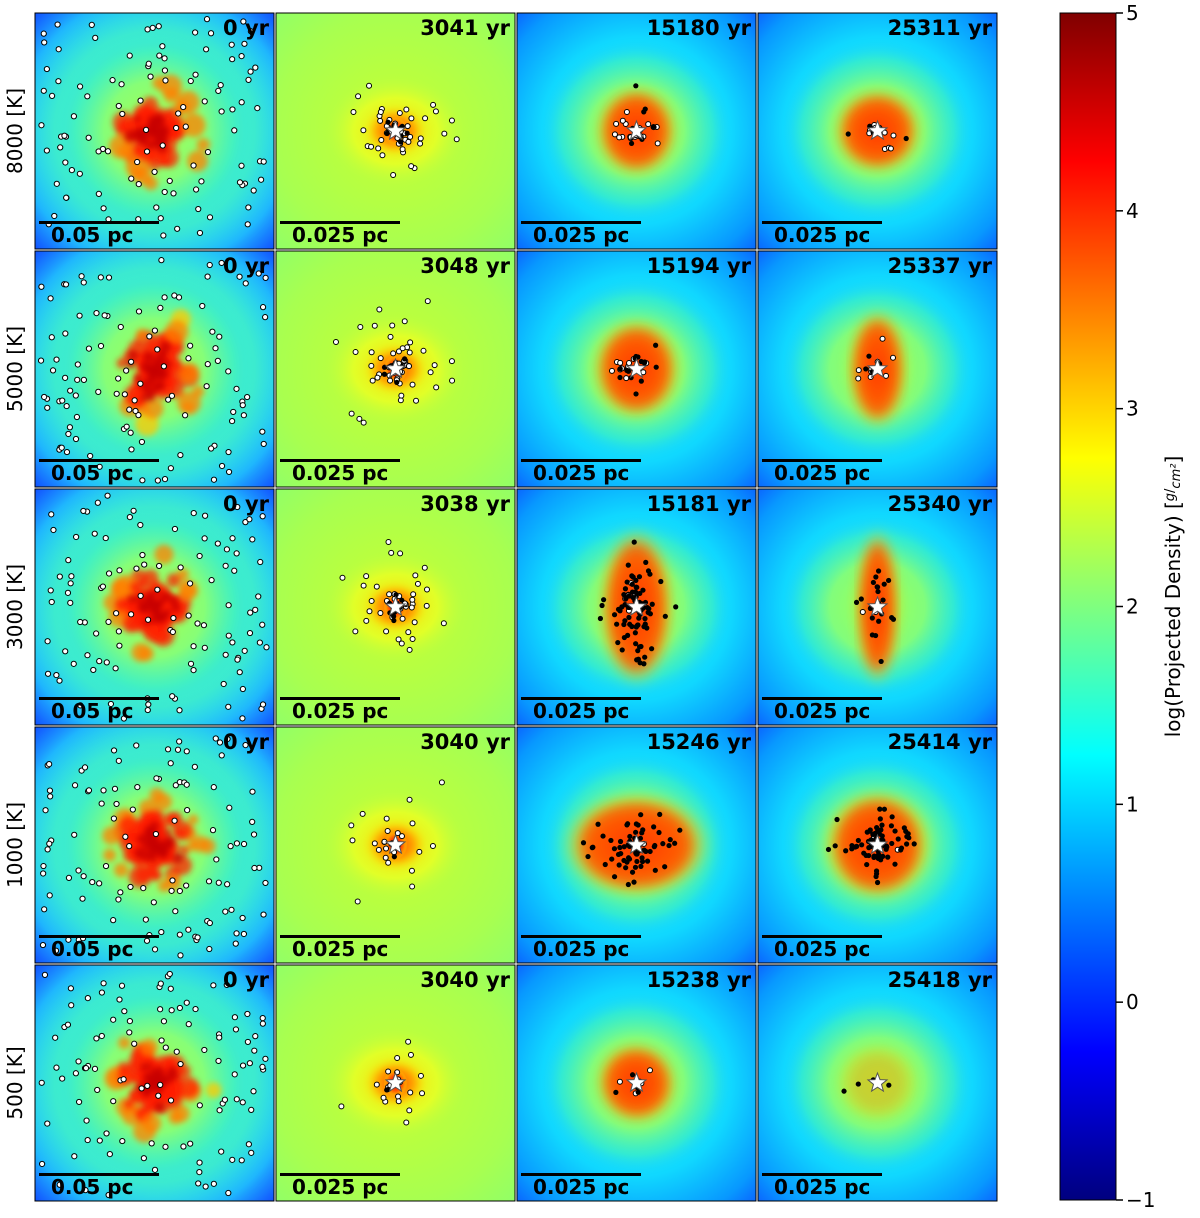  What do you see at coordinates (154, 131) in the screenshot?
I see `panel-r1-c1: 0.05 pc 0 yr` at bounding box center [154, 131].